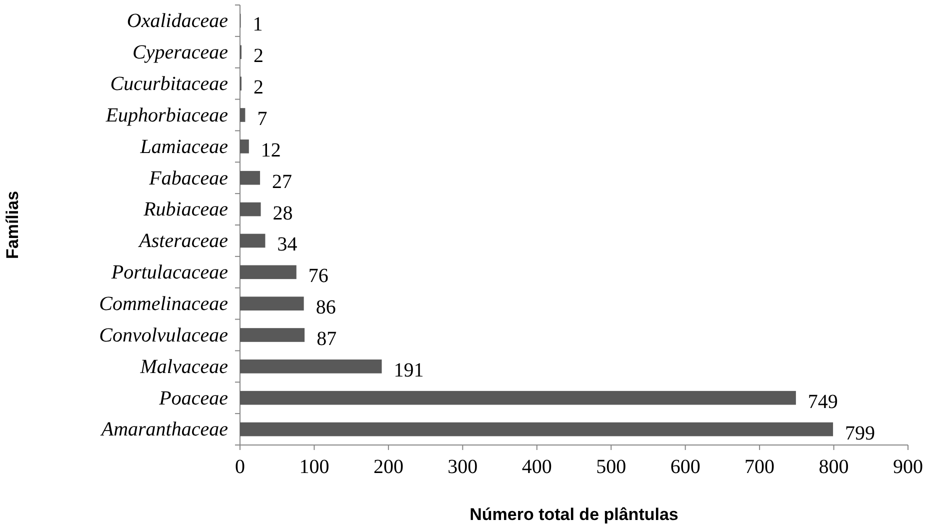  What do you see at coordinates (537, 467) in the screenshot?
I see `x-tick-label: 400` at bounding box center [537, 467].